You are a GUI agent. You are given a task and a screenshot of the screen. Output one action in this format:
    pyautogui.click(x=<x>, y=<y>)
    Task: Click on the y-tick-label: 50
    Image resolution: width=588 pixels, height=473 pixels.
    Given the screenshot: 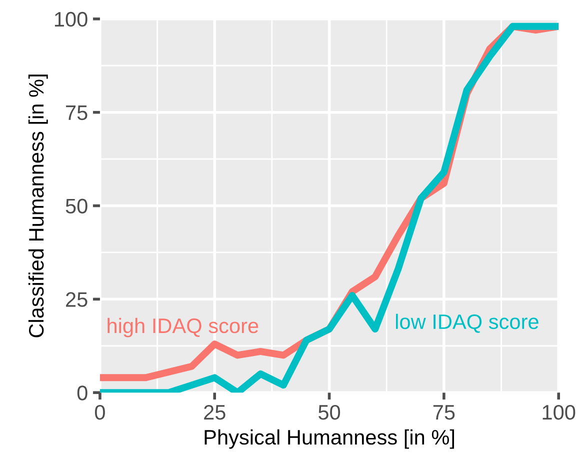 What is the action you would take?
    pyautogui.click(x=77, y=206)
    